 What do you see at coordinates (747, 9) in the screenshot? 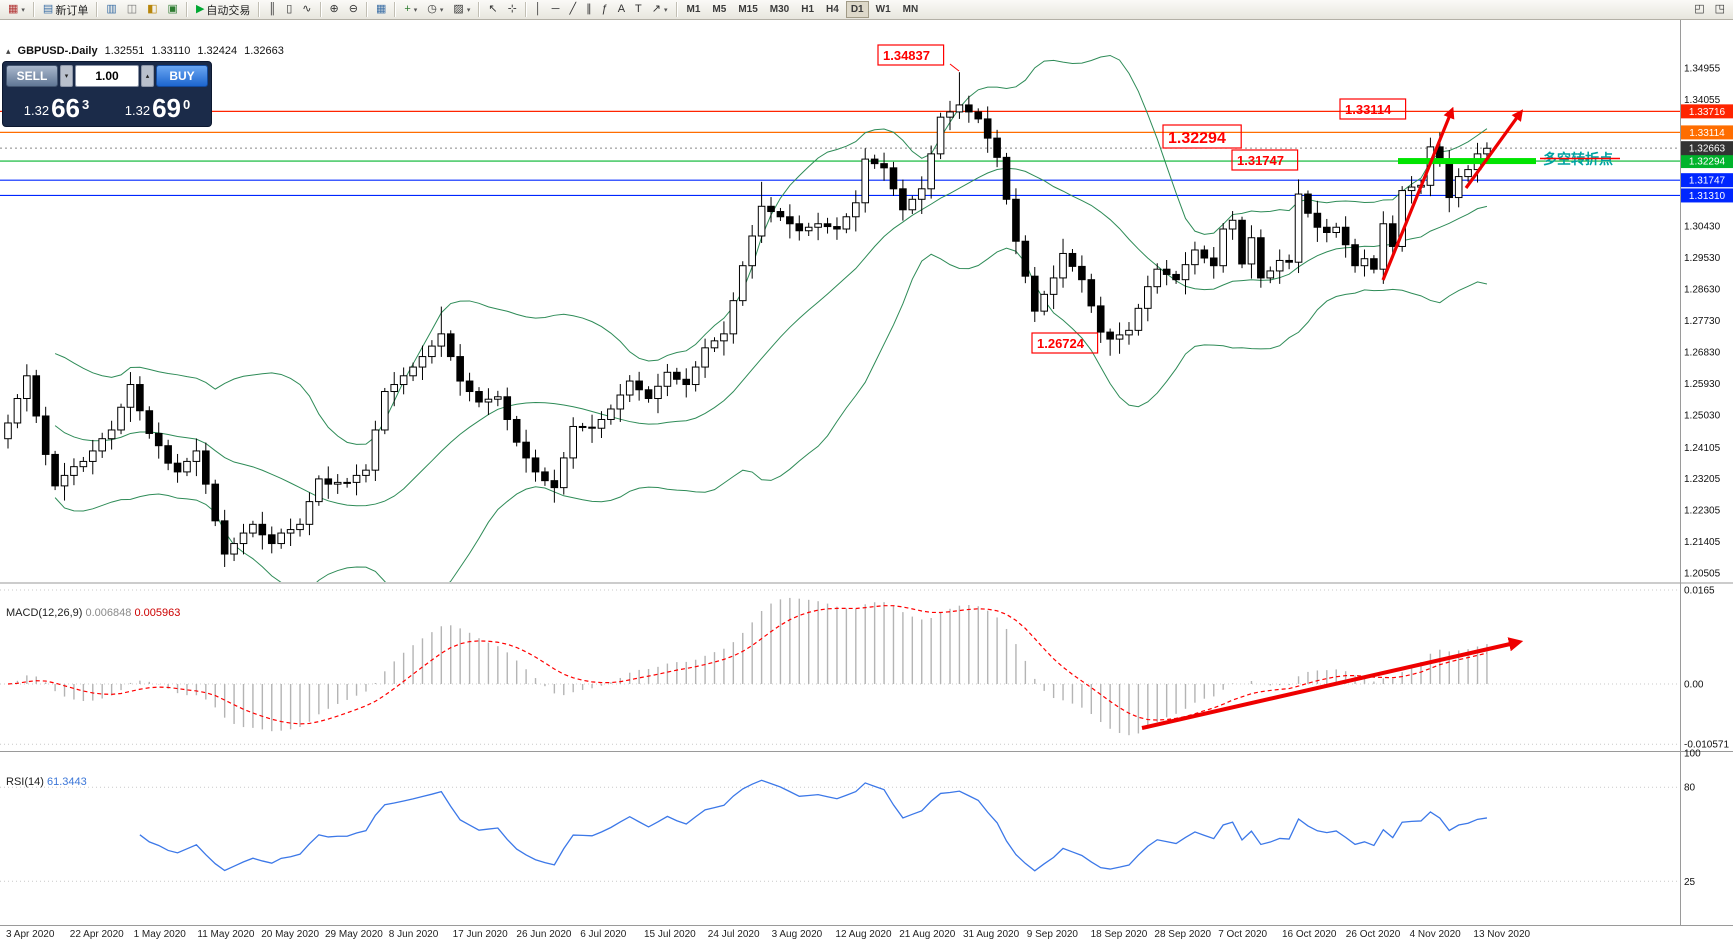
I see `tf-m15-button: M15` at bounding box center [747, 9].